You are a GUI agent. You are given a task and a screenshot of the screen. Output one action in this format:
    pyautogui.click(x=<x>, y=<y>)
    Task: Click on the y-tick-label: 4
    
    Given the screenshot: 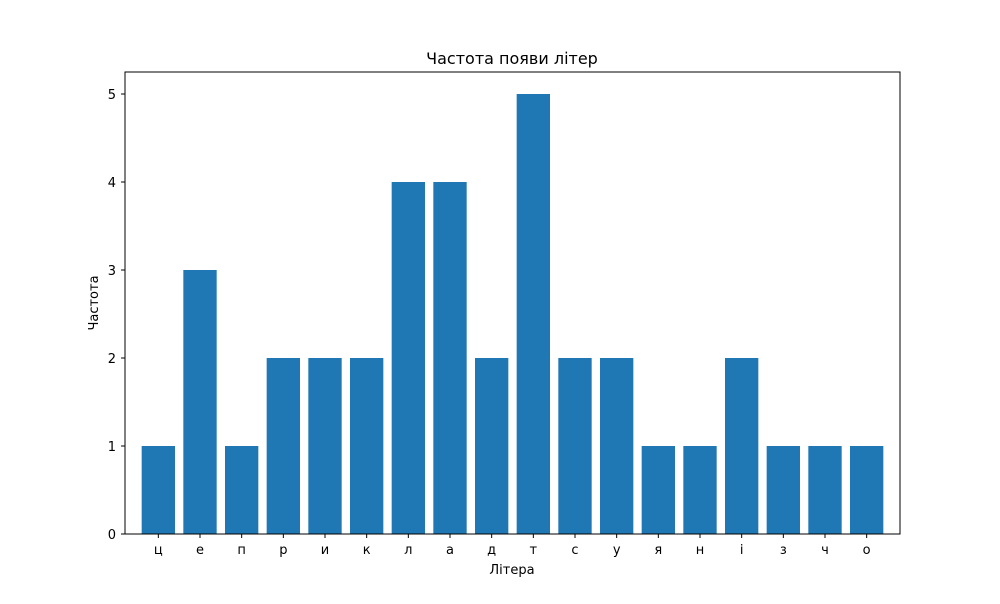 What is the action you would take?
    pyautogui.click(x=112, y=183)
    